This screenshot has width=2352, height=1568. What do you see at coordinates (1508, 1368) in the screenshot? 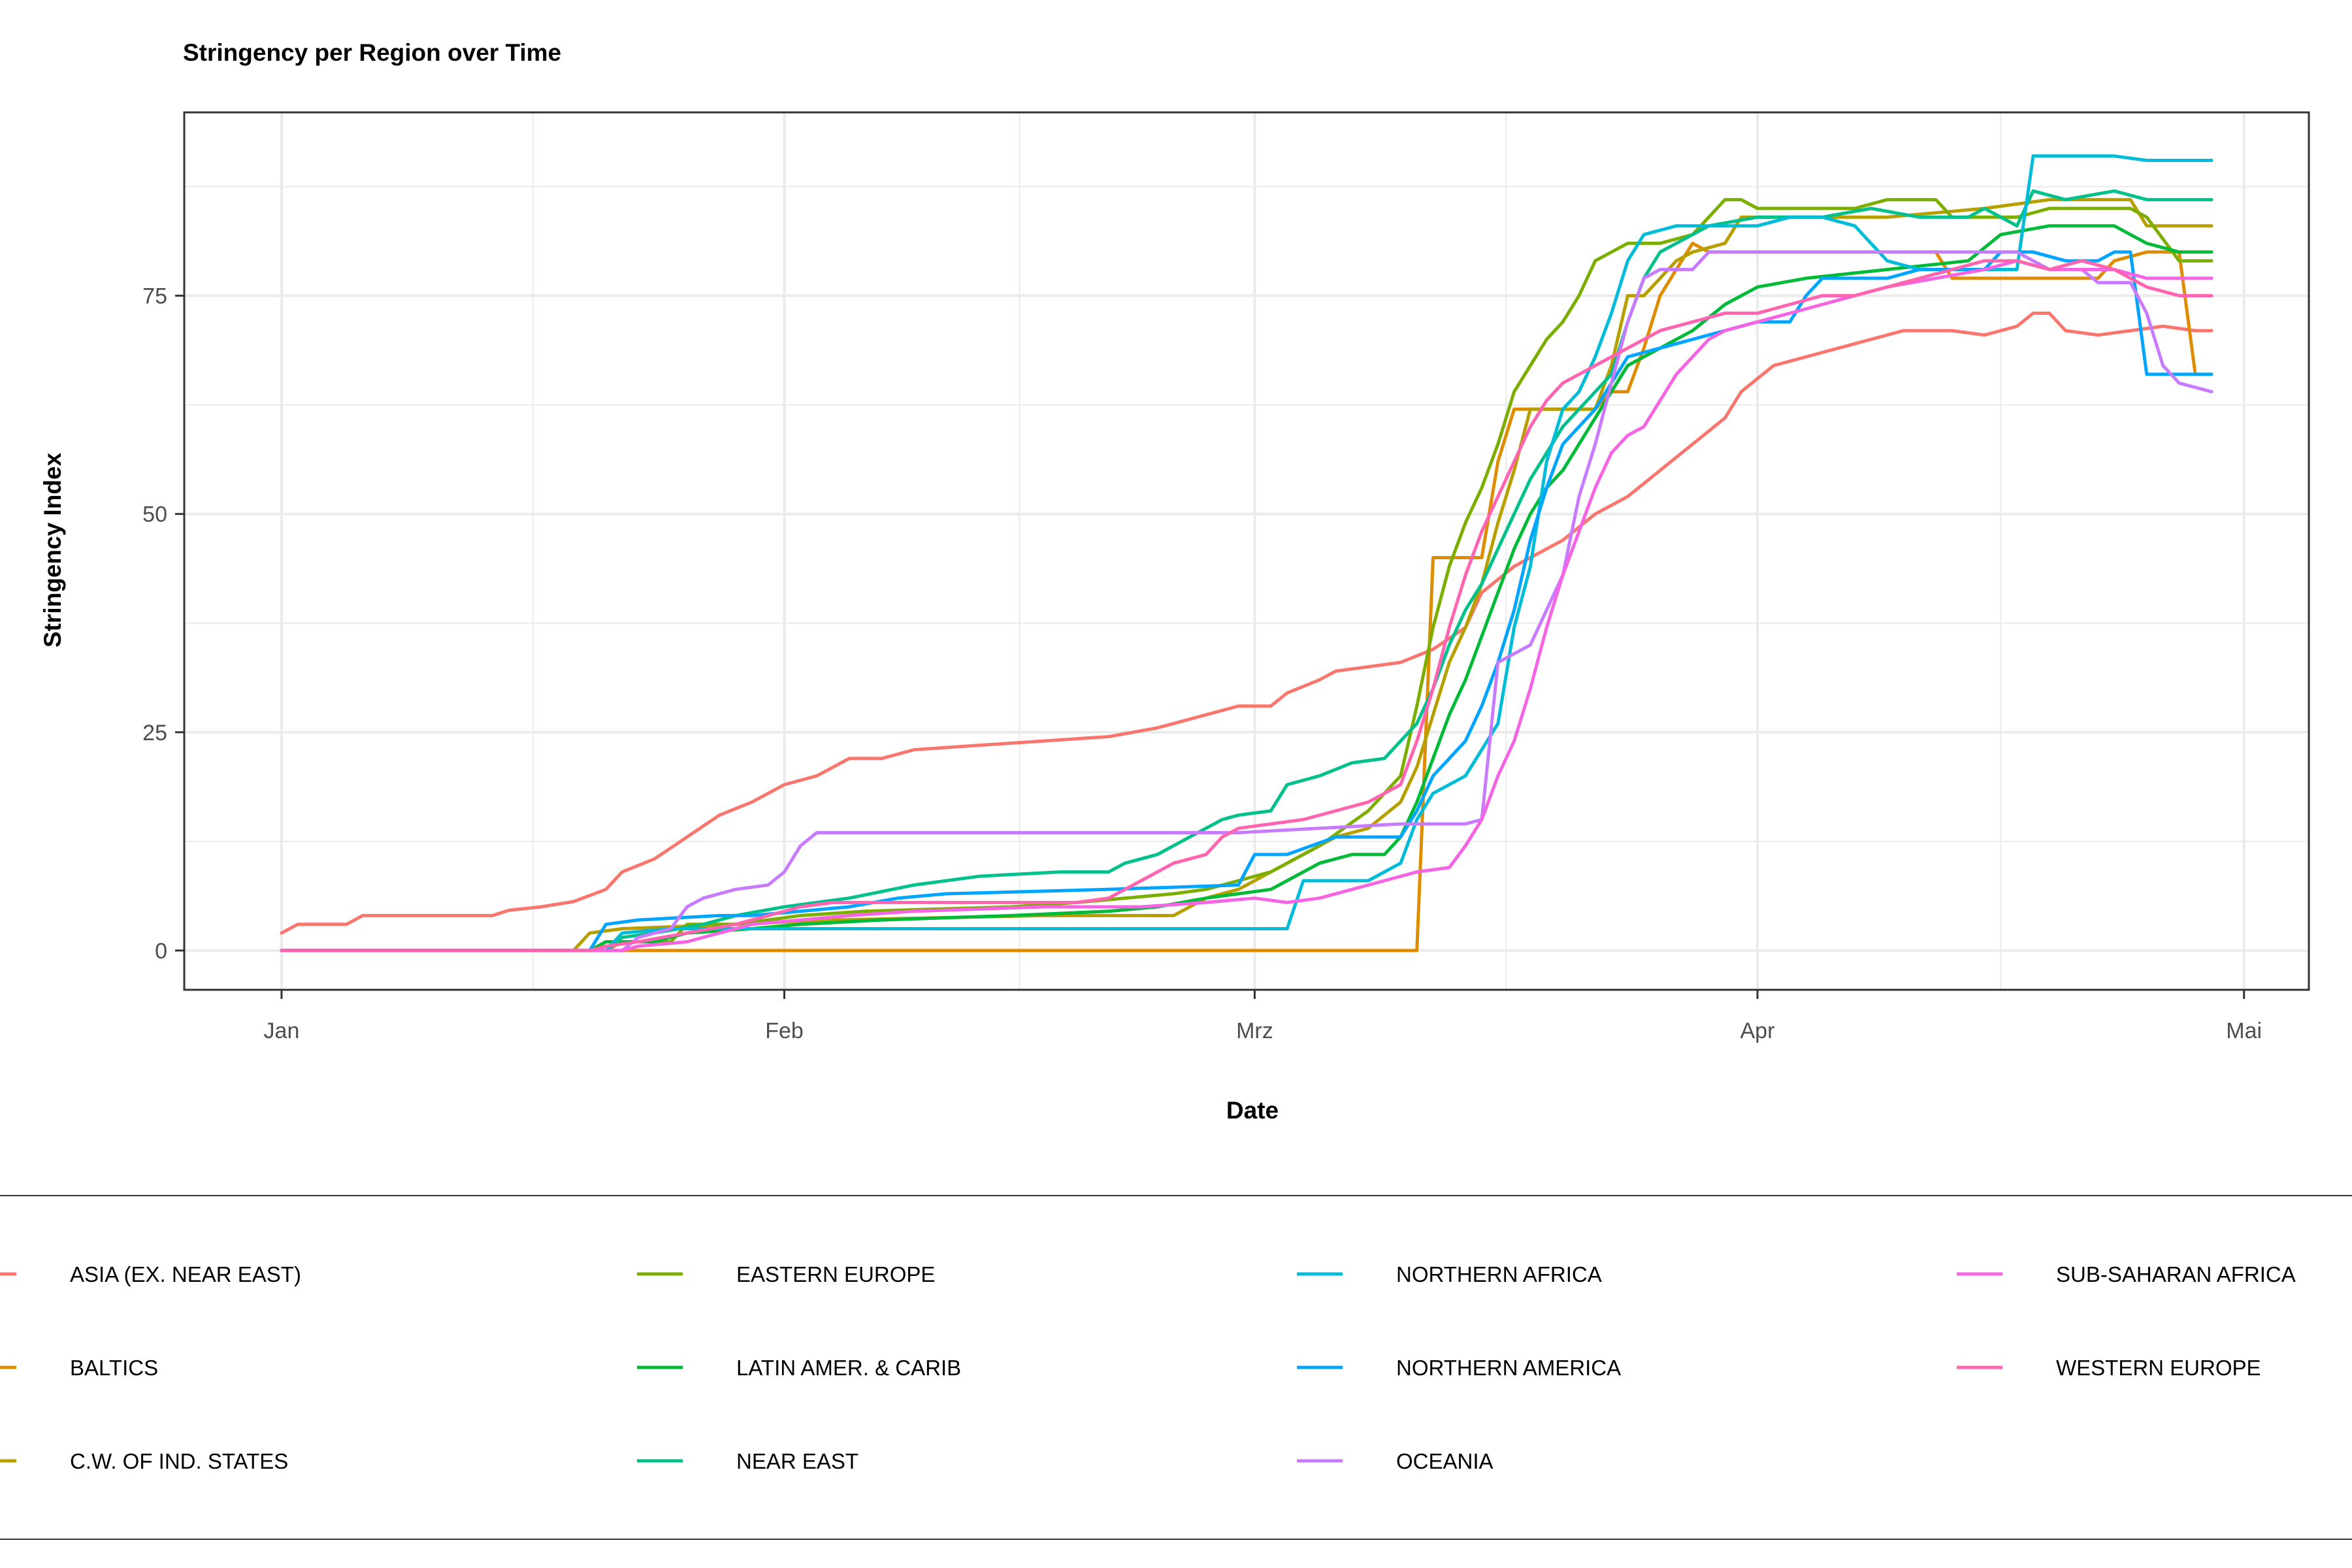
I see `legend-label-7: NORTHERN AMERICA` at bounding box center [1508, 1368].